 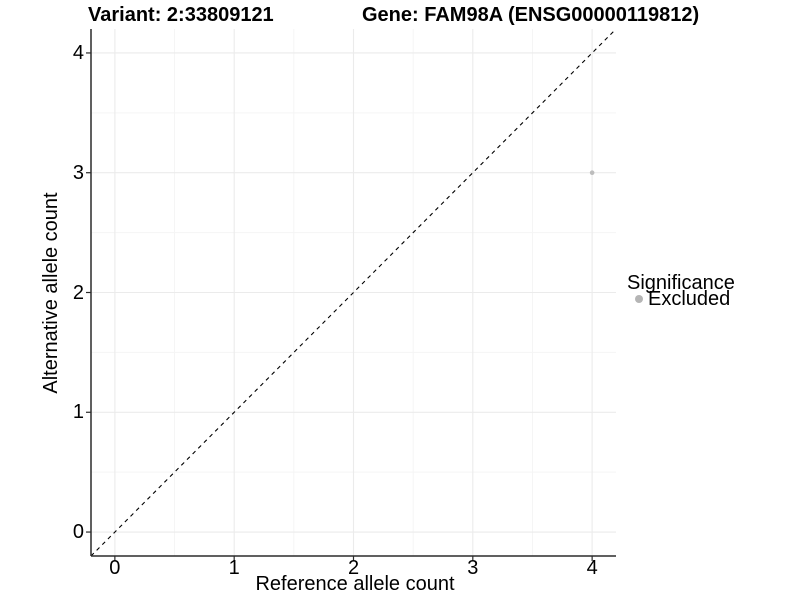 What do you see at coordinates (473, 568) in the screenshot?
I see `x-tick-label: 3` at bounding box center [473, 568].